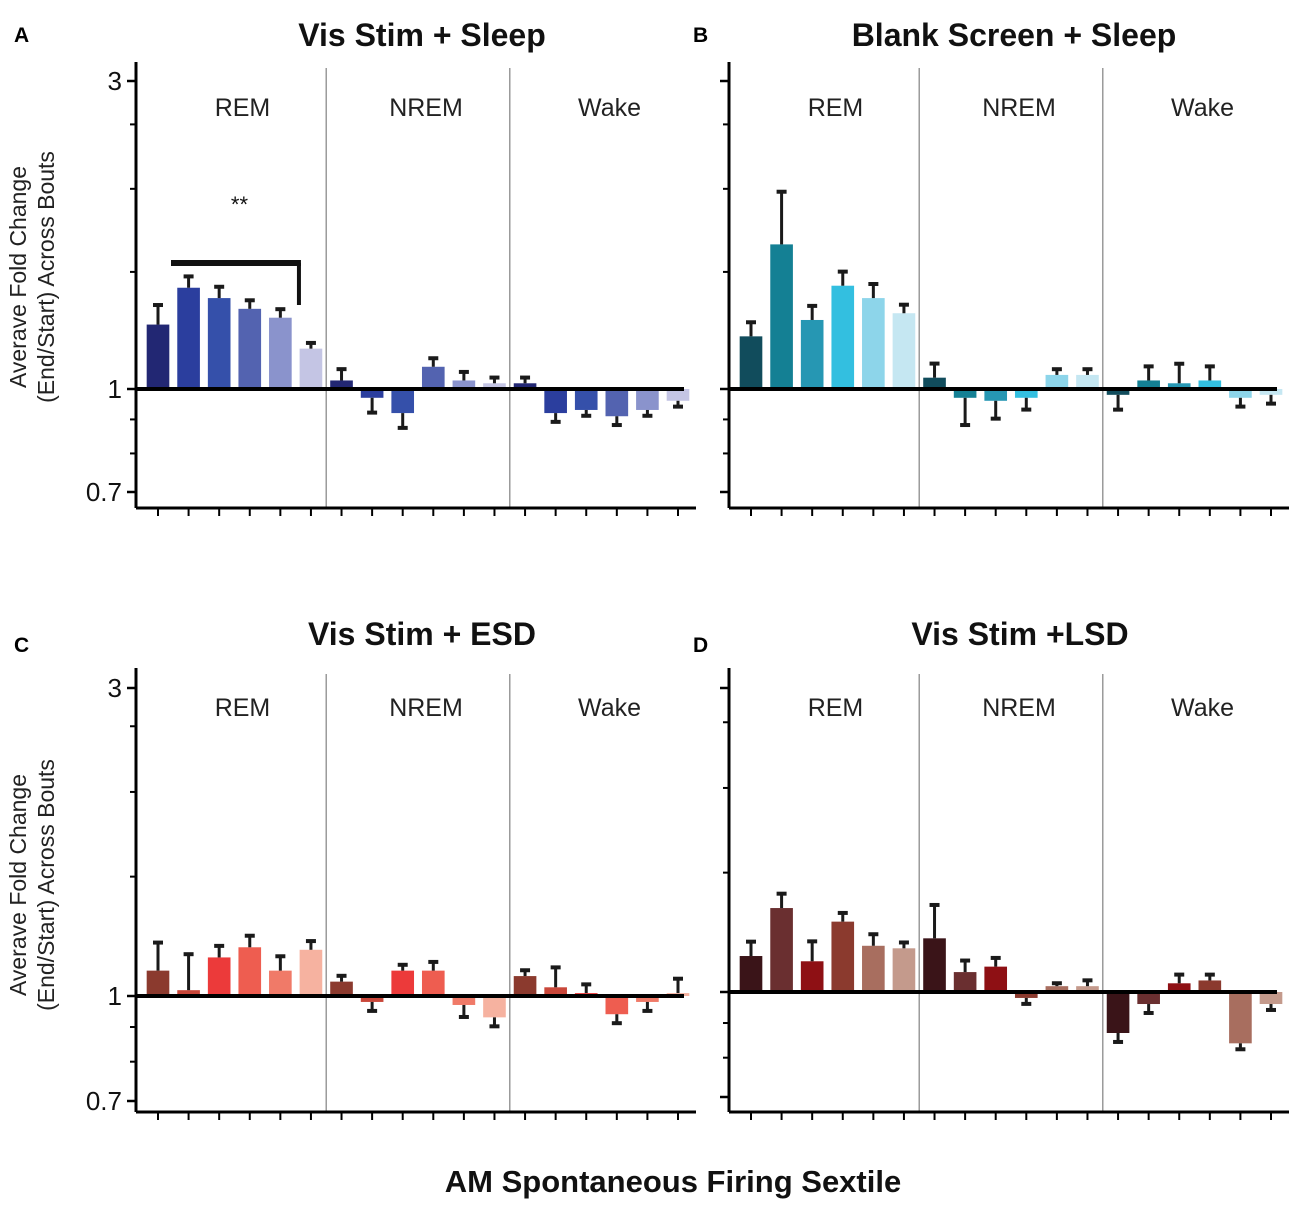  What do you see at coordinates (673, 1181) in the screenshot?
I see `x-axis-label: AM Spontaneous Firing Sextile` at bounding box center [673, 1181].